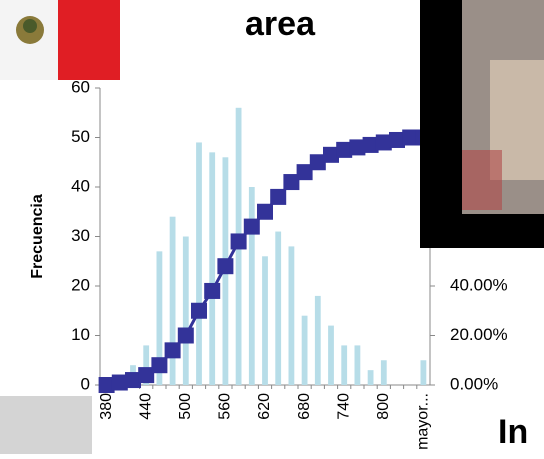 This screenshot has height=459, width=544. Describe the element at coordinates (37, 236) in the screenshot. I see `y-axis-label: Frecuencia` at that location.